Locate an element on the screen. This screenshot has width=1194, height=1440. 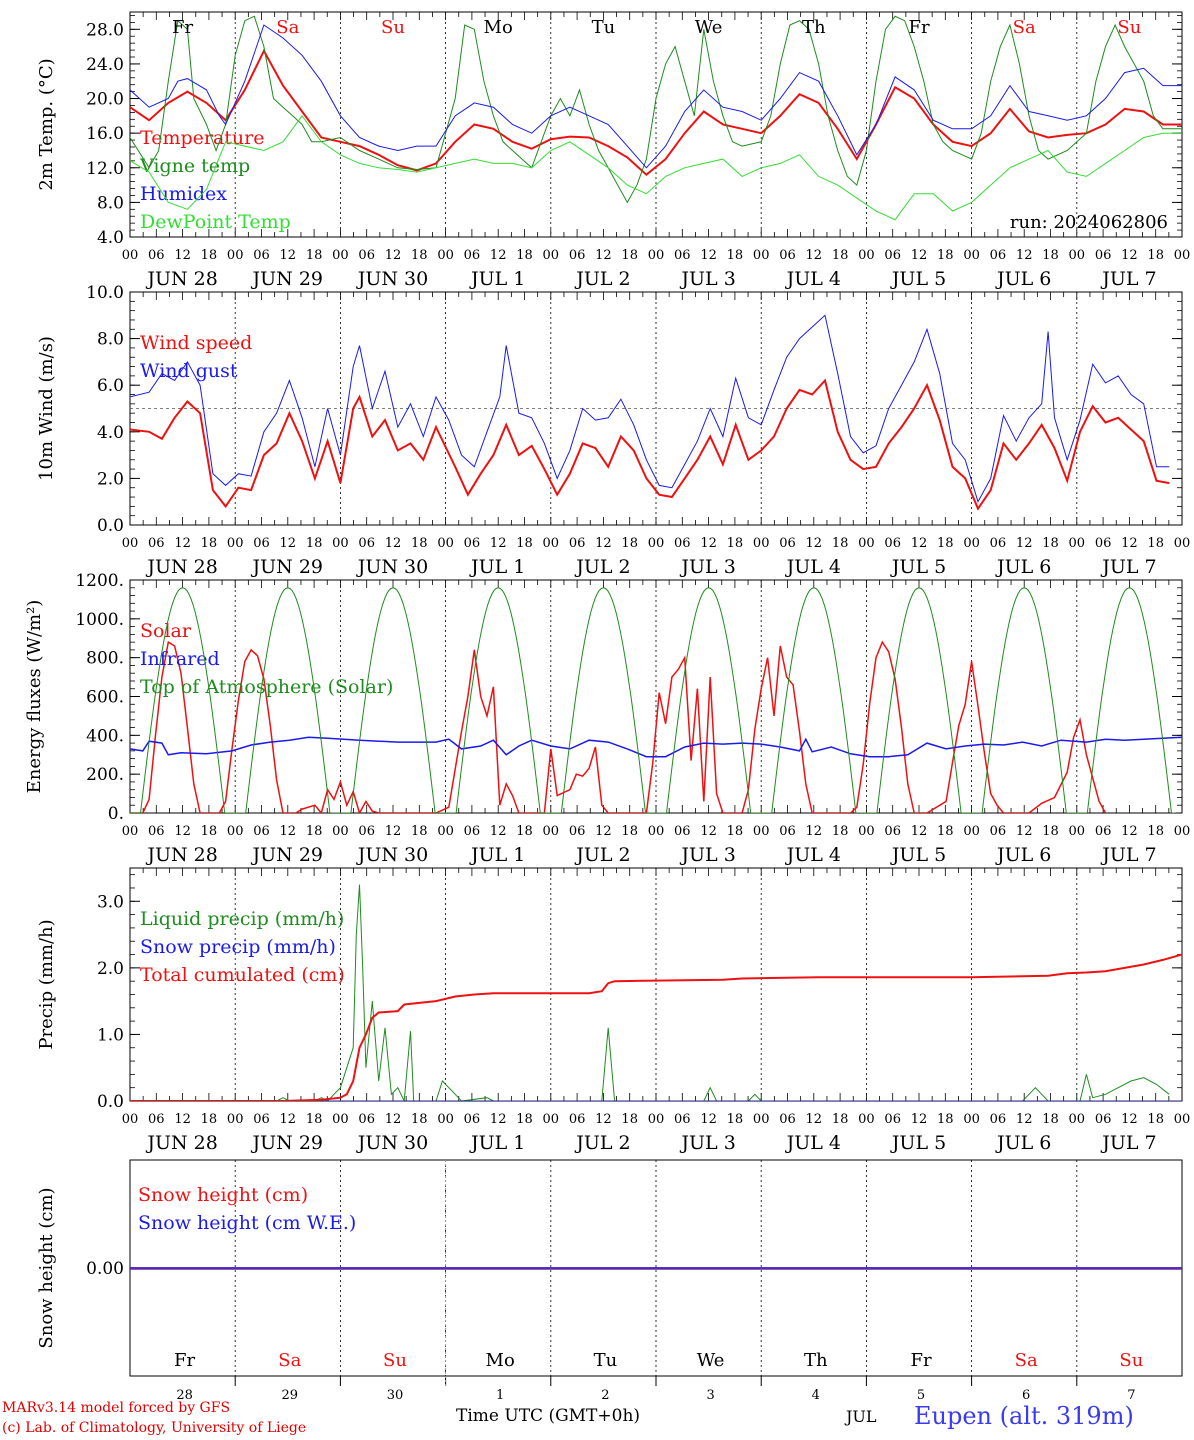
day-number: 3 is located at coordinates (710, 1395).